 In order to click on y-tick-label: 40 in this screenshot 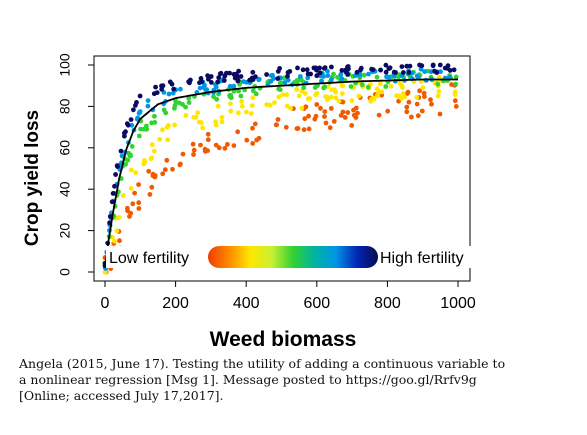, I will do `click(65, 189)`.